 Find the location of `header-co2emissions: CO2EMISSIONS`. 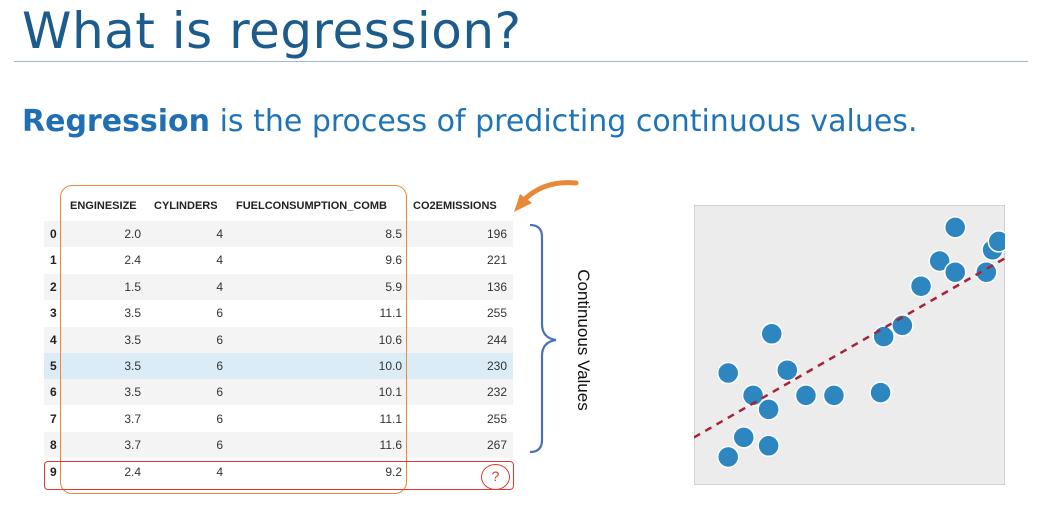

header-co2emissions: CO2EMISSIONS is located at coordinates (455, 206).